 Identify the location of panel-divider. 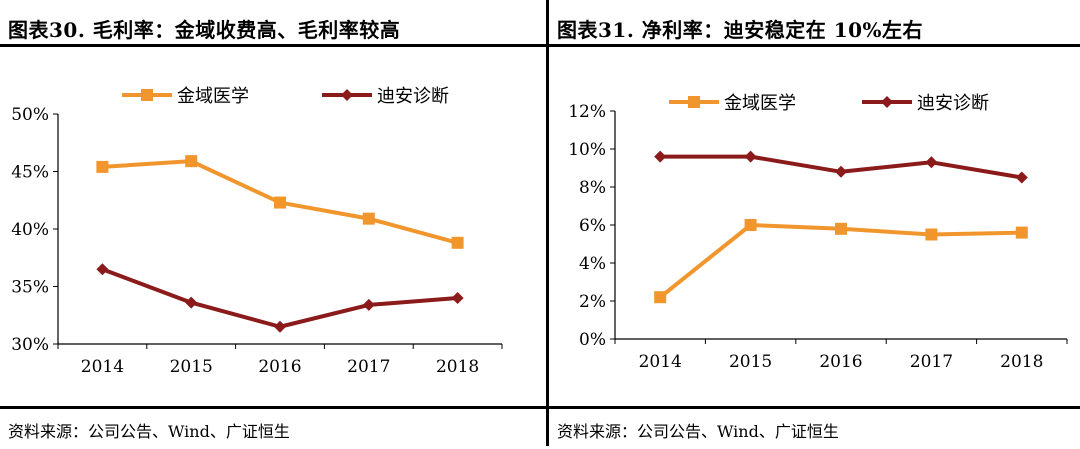
(547, 223).